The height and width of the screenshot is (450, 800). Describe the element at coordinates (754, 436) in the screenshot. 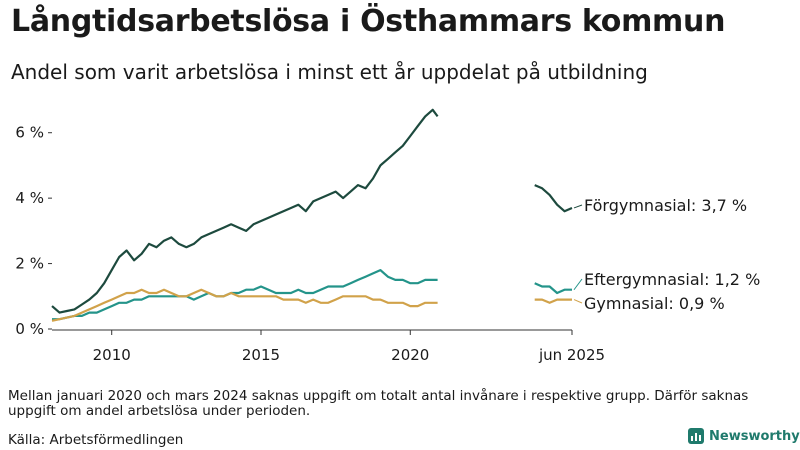

I see `brand-name: Newsworthy` at that location.